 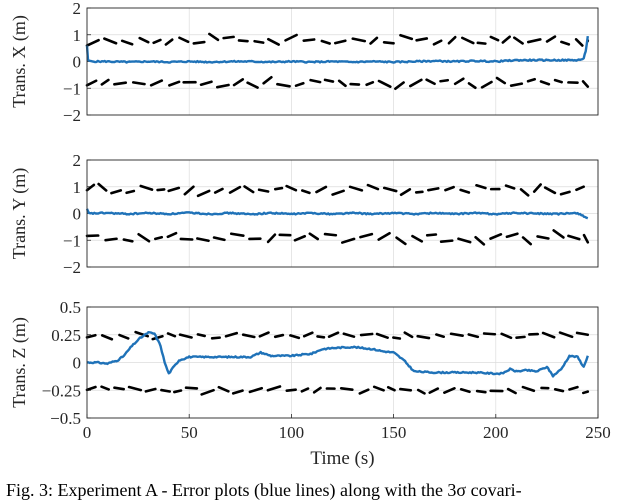 I want to click on x-tick-label: 50, so click(x=189, y=432).